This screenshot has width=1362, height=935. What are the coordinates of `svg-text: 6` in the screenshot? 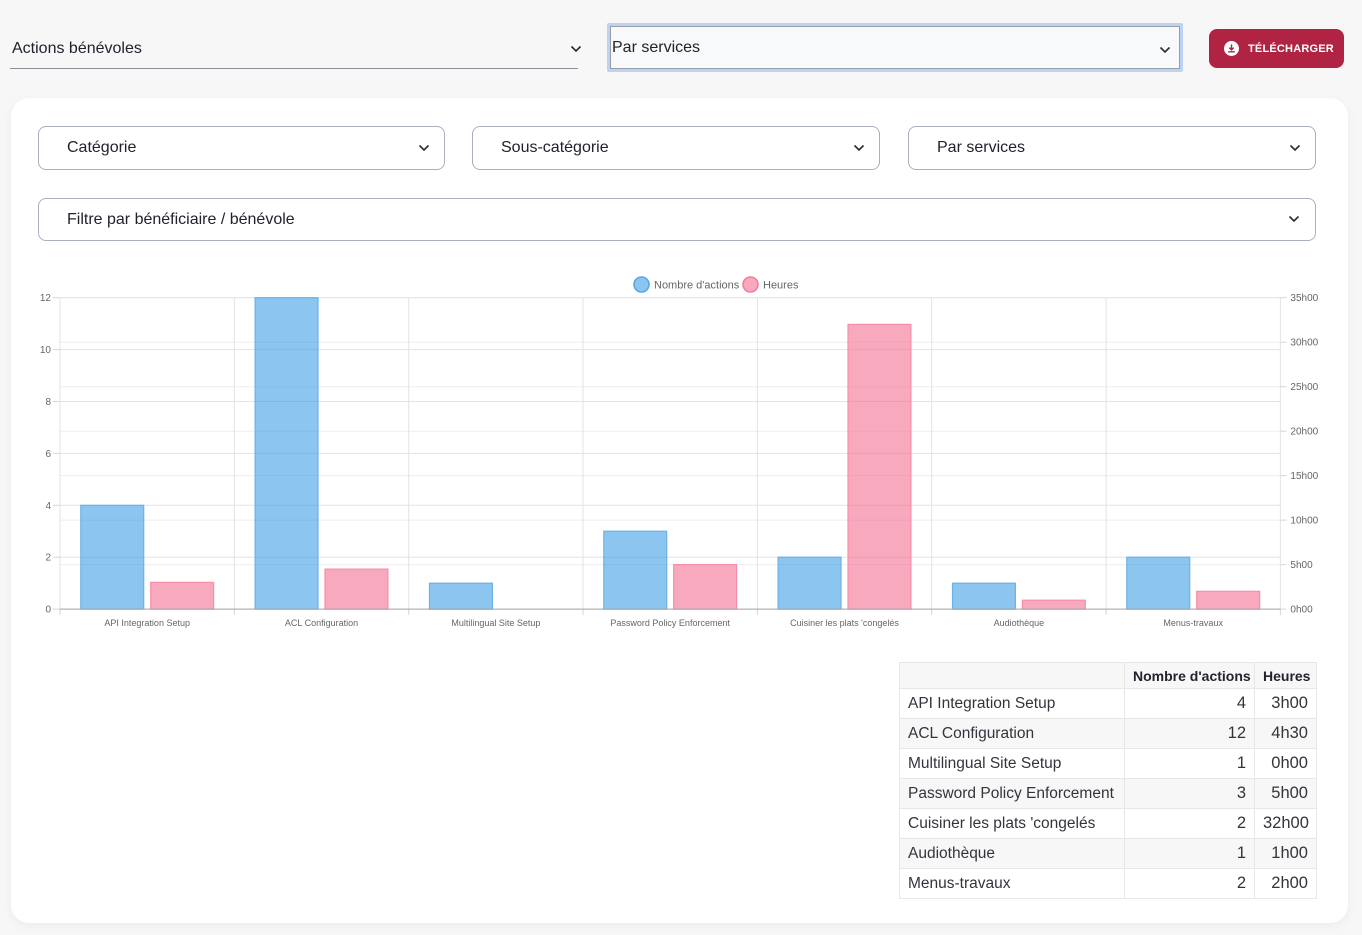 It's located at (48, 454).